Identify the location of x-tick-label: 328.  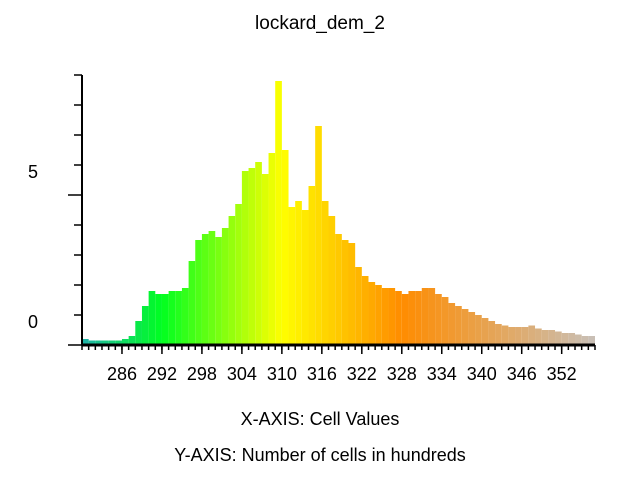
(402, 374).